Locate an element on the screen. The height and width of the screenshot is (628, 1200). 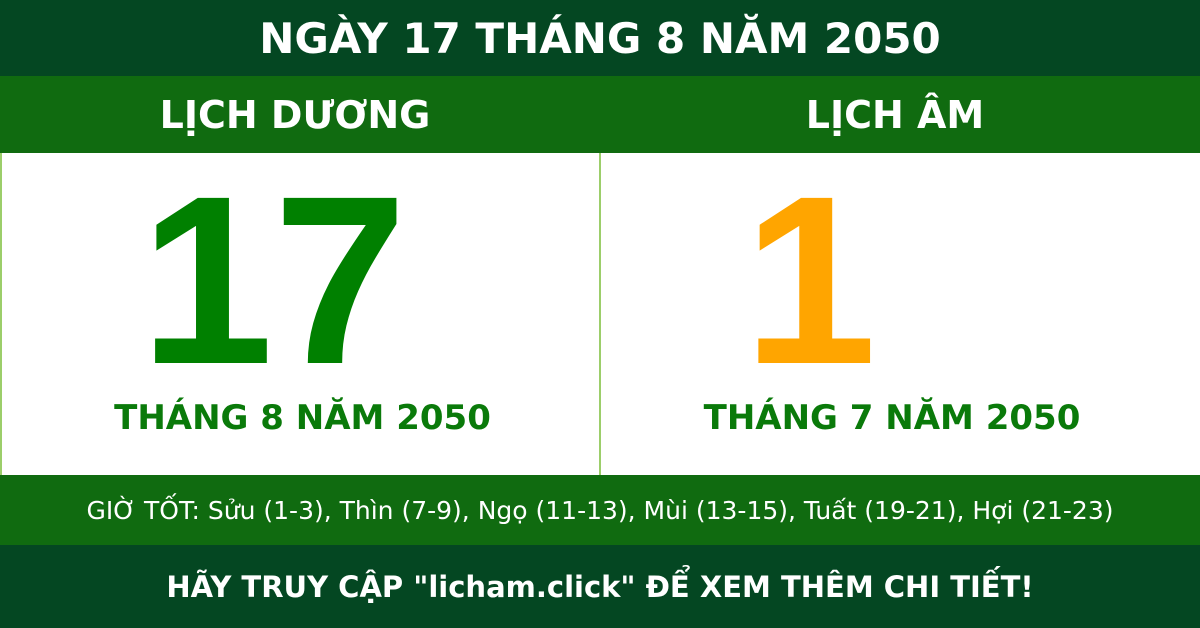
solar-month-year: THÁNG 8 NĂM 2050 is located at coordinates (302, 418).